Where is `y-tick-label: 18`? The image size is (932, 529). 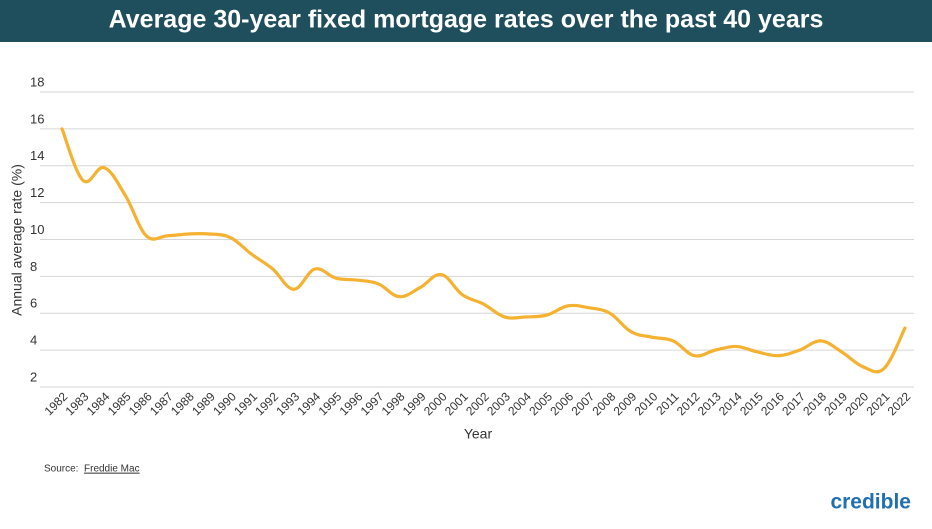 y-tick-label: 18 is located at coordinates (37, 81).